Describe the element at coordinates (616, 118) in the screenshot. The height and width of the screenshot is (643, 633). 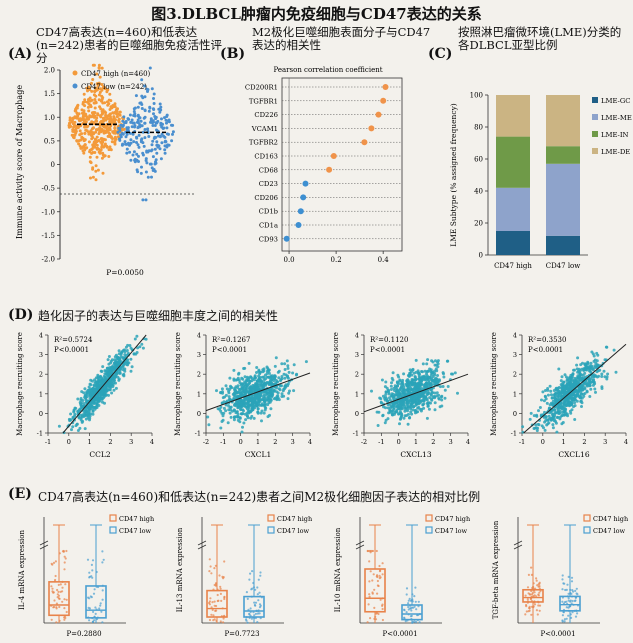
I see `legend-label: LME-ME` at that location.